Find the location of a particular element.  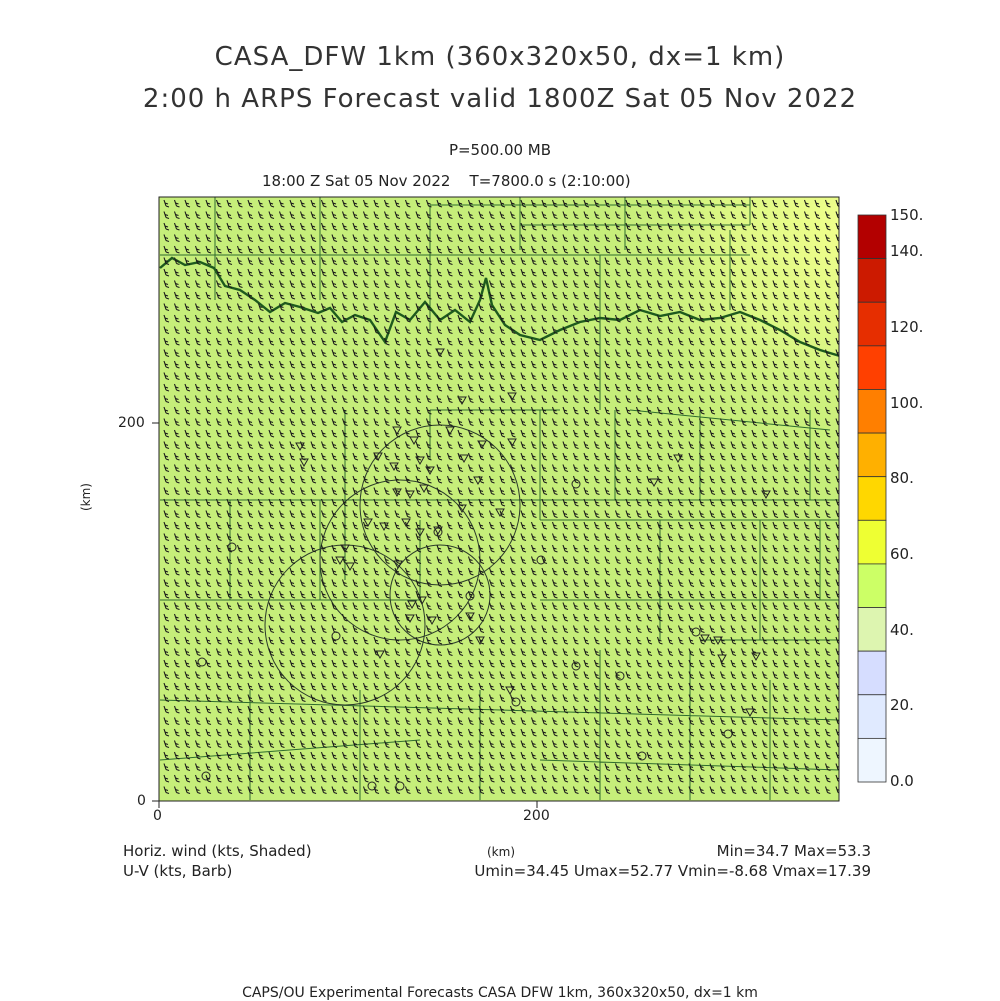

axis-ticks is located at coordinates (345, 615).